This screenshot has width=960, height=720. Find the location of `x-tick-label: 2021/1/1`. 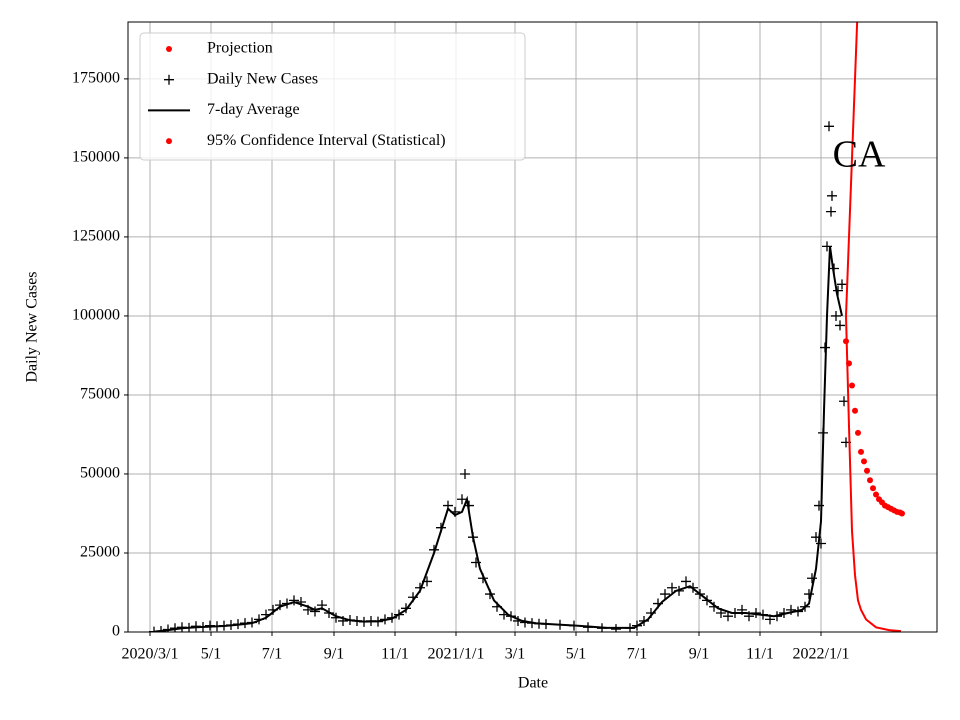

x-tick-label: 2021/1/1 is located at coordinates (456, 654).